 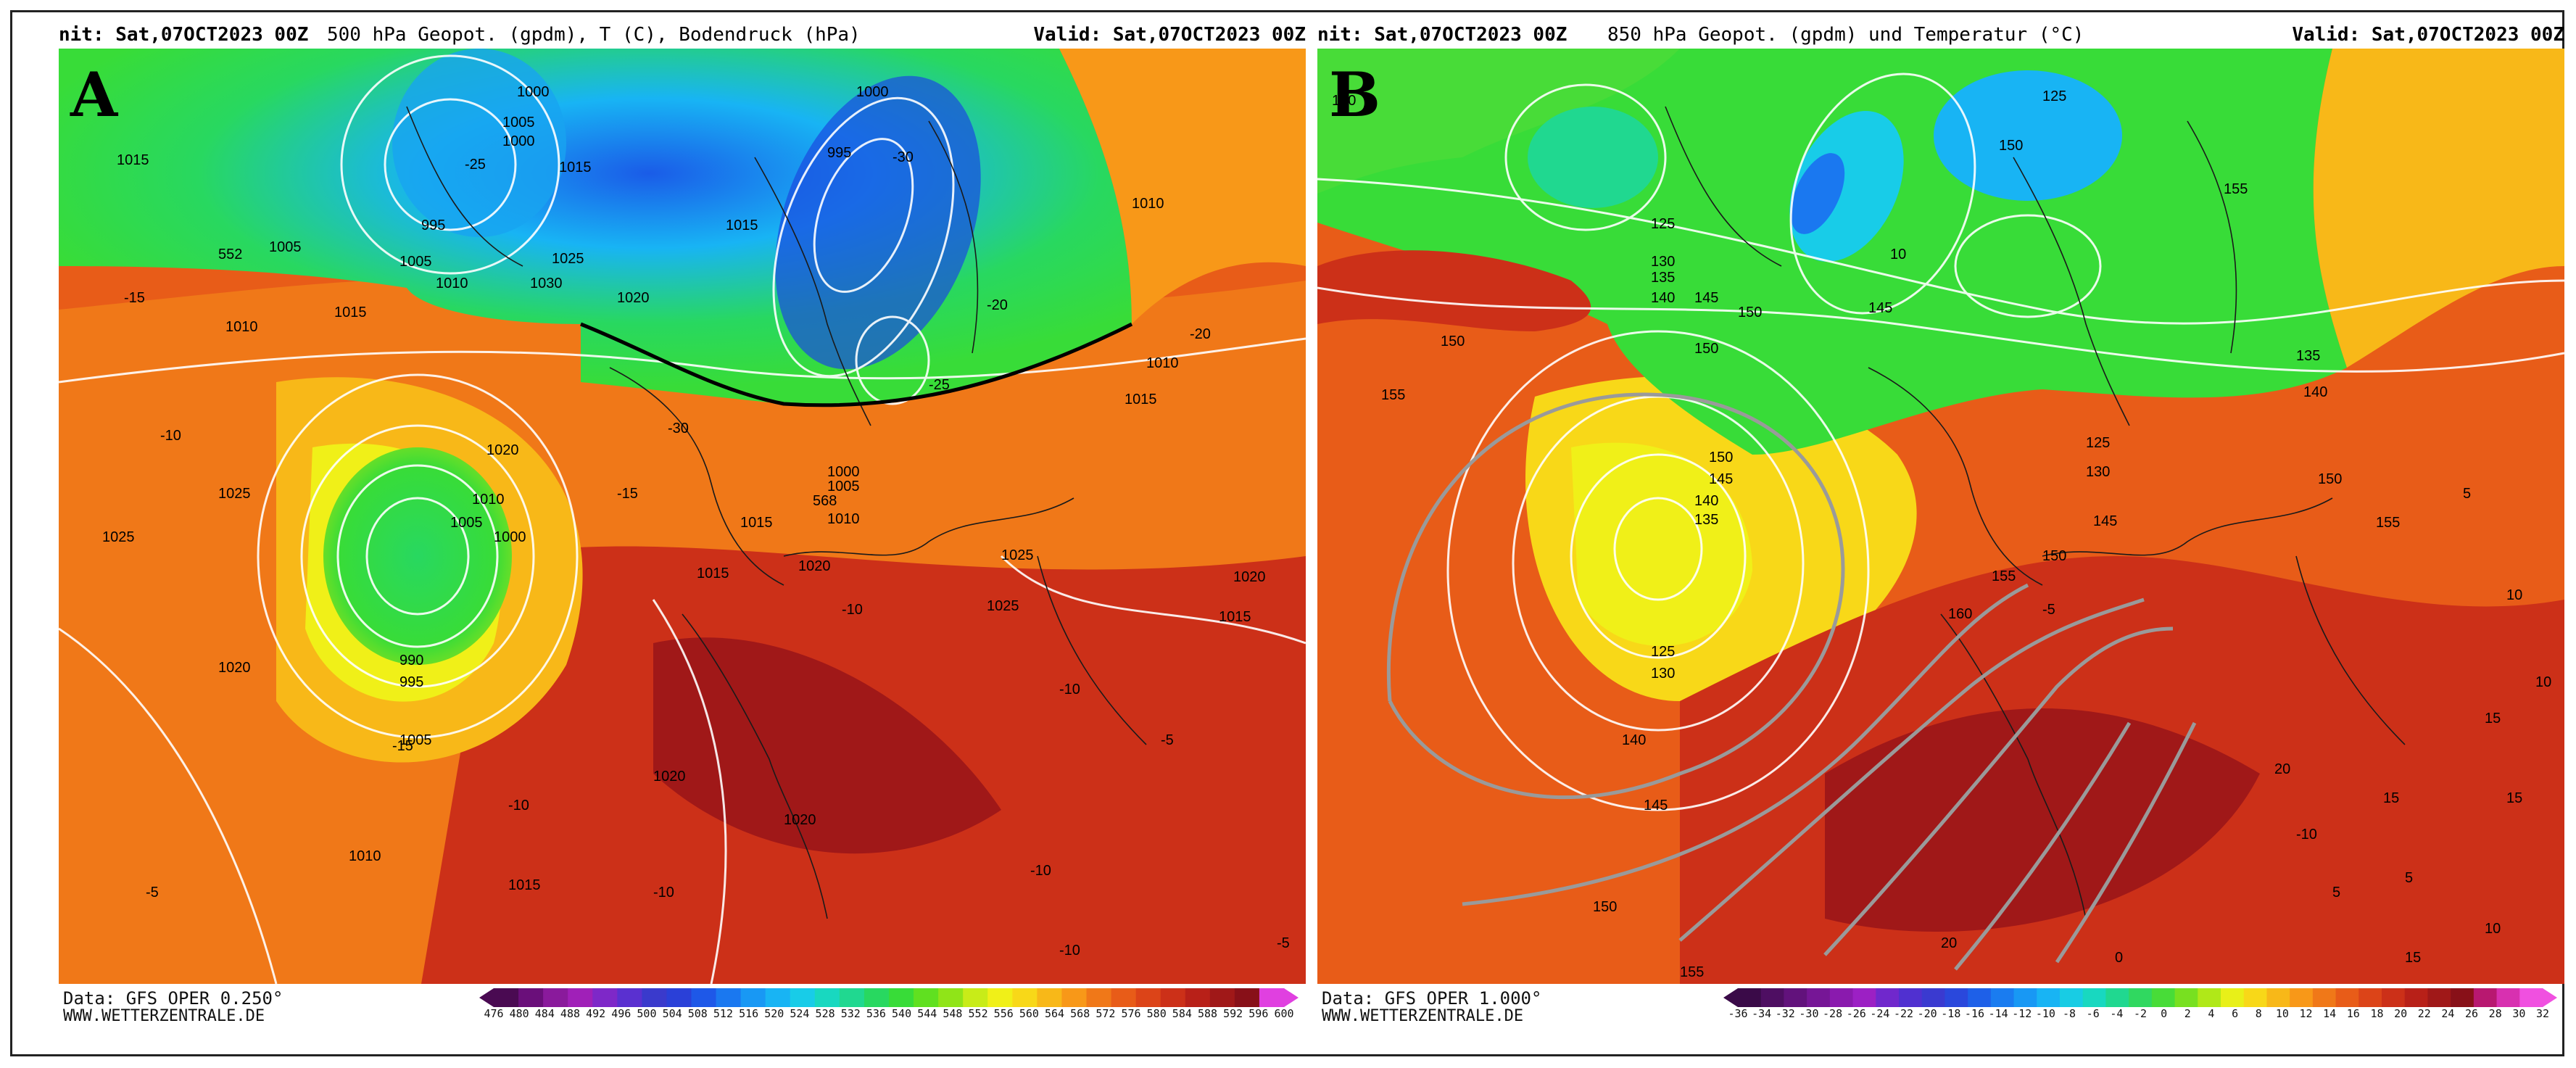 What do you see at coordinates (1284, 1013) in the screenshot?
I see `panel-a-colorbar-tick-label: 600` at bounding box center [1284, 1013].